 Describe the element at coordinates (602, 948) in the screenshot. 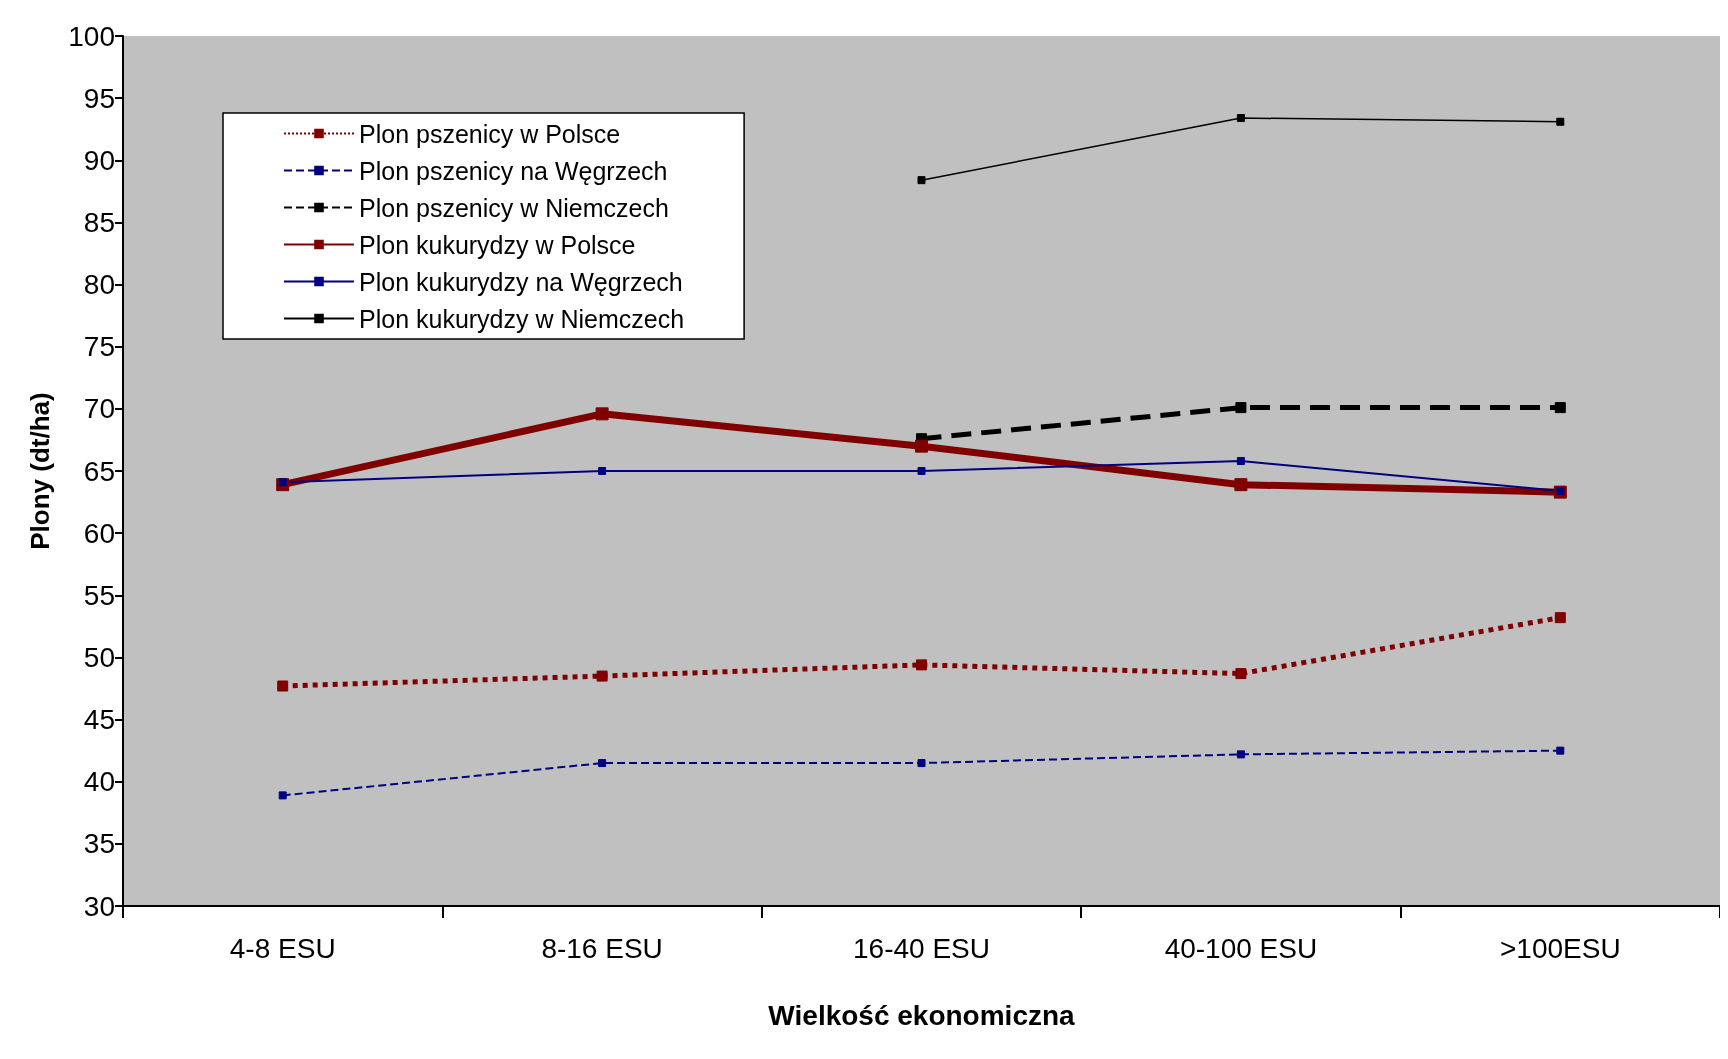

I see `x-tick-label: 8-16 ESU` at that location.